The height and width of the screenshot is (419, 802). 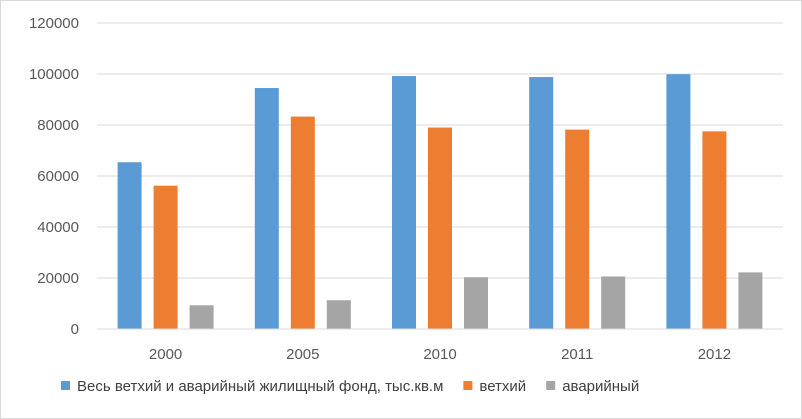 I want to click on bar-1-2010, so click(x=404, y=202).